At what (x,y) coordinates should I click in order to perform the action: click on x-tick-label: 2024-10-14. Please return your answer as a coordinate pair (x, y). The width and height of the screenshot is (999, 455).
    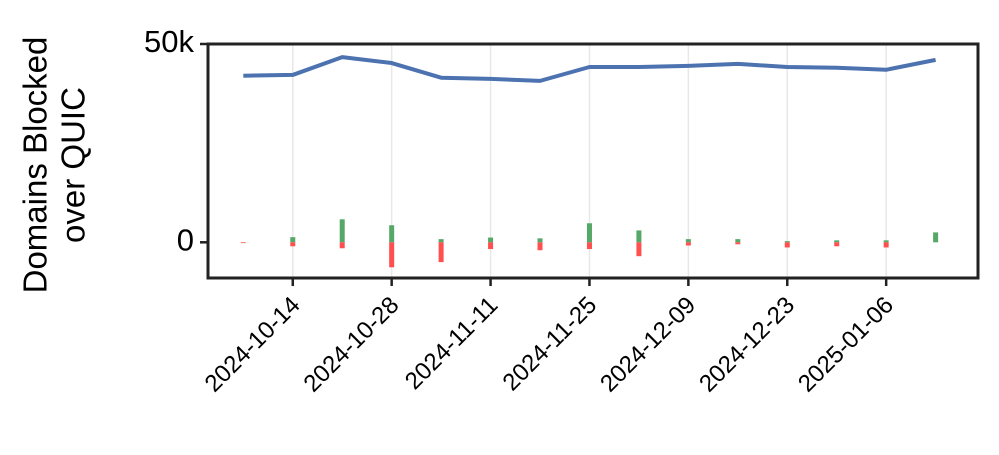
    Looking at the image, I should click on (253, 345).